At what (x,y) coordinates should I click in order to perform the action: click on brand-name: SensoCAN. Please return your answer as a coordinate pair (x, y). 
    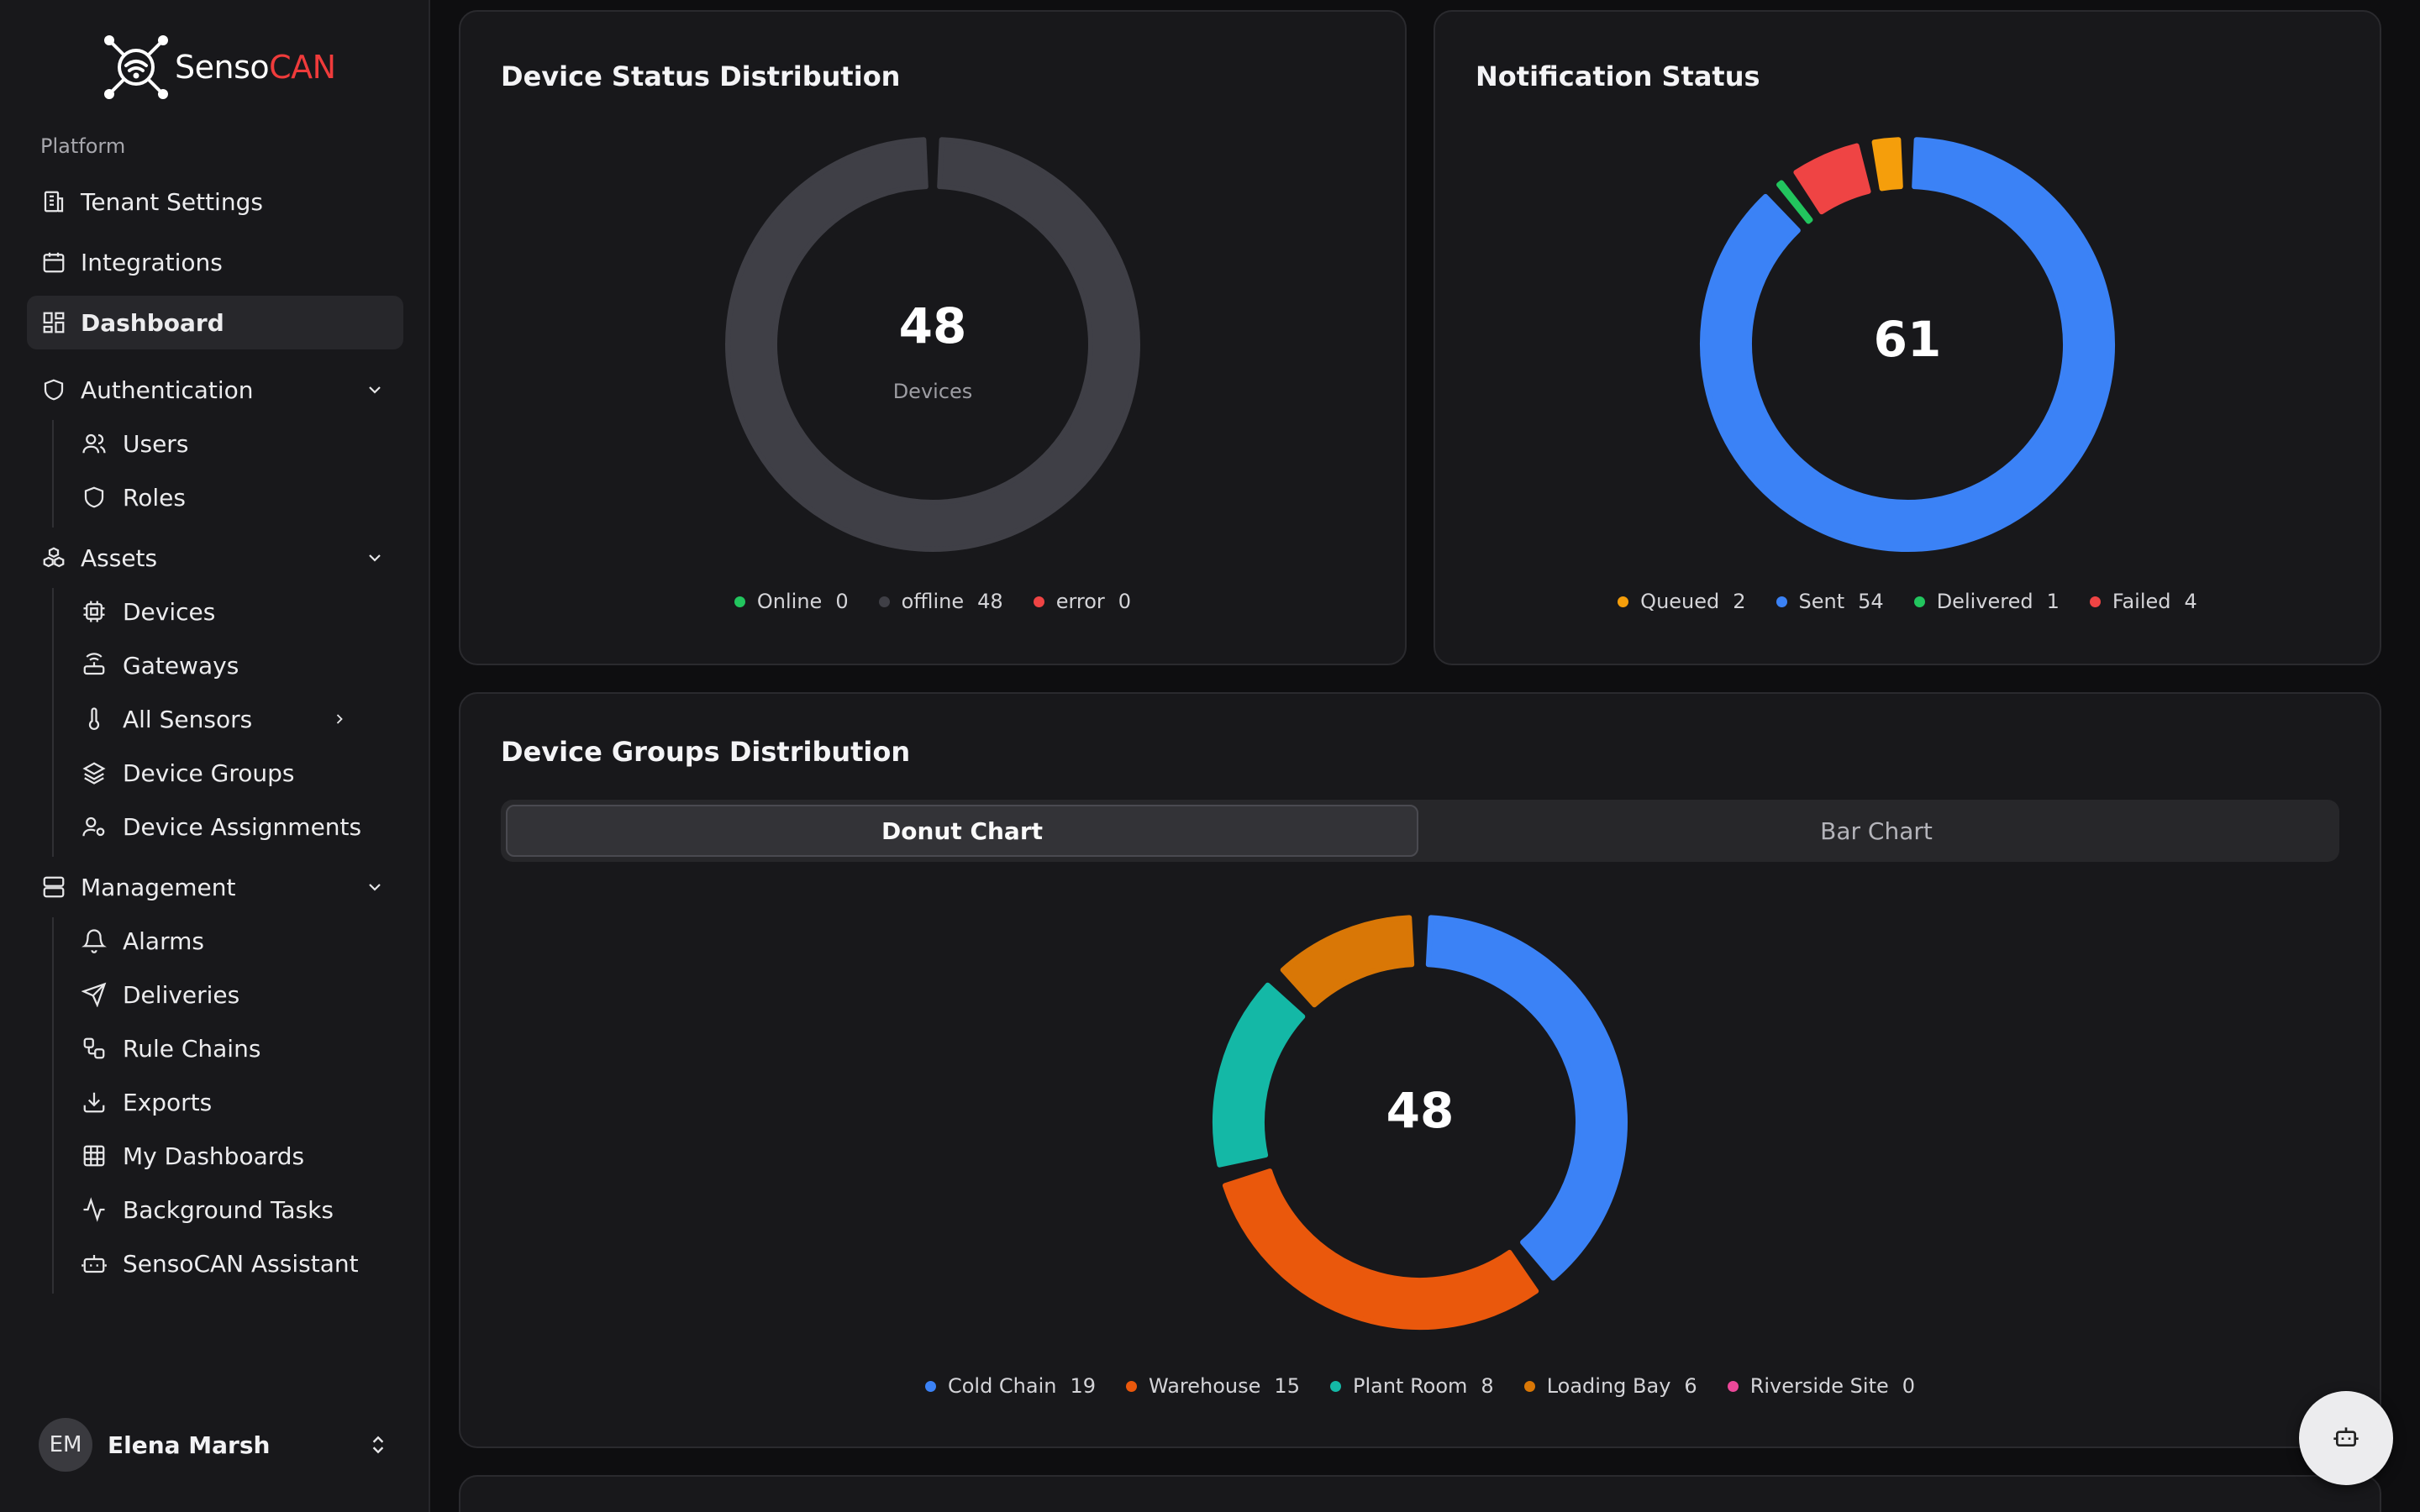
    Looking at the image, I should click on (255, 67).